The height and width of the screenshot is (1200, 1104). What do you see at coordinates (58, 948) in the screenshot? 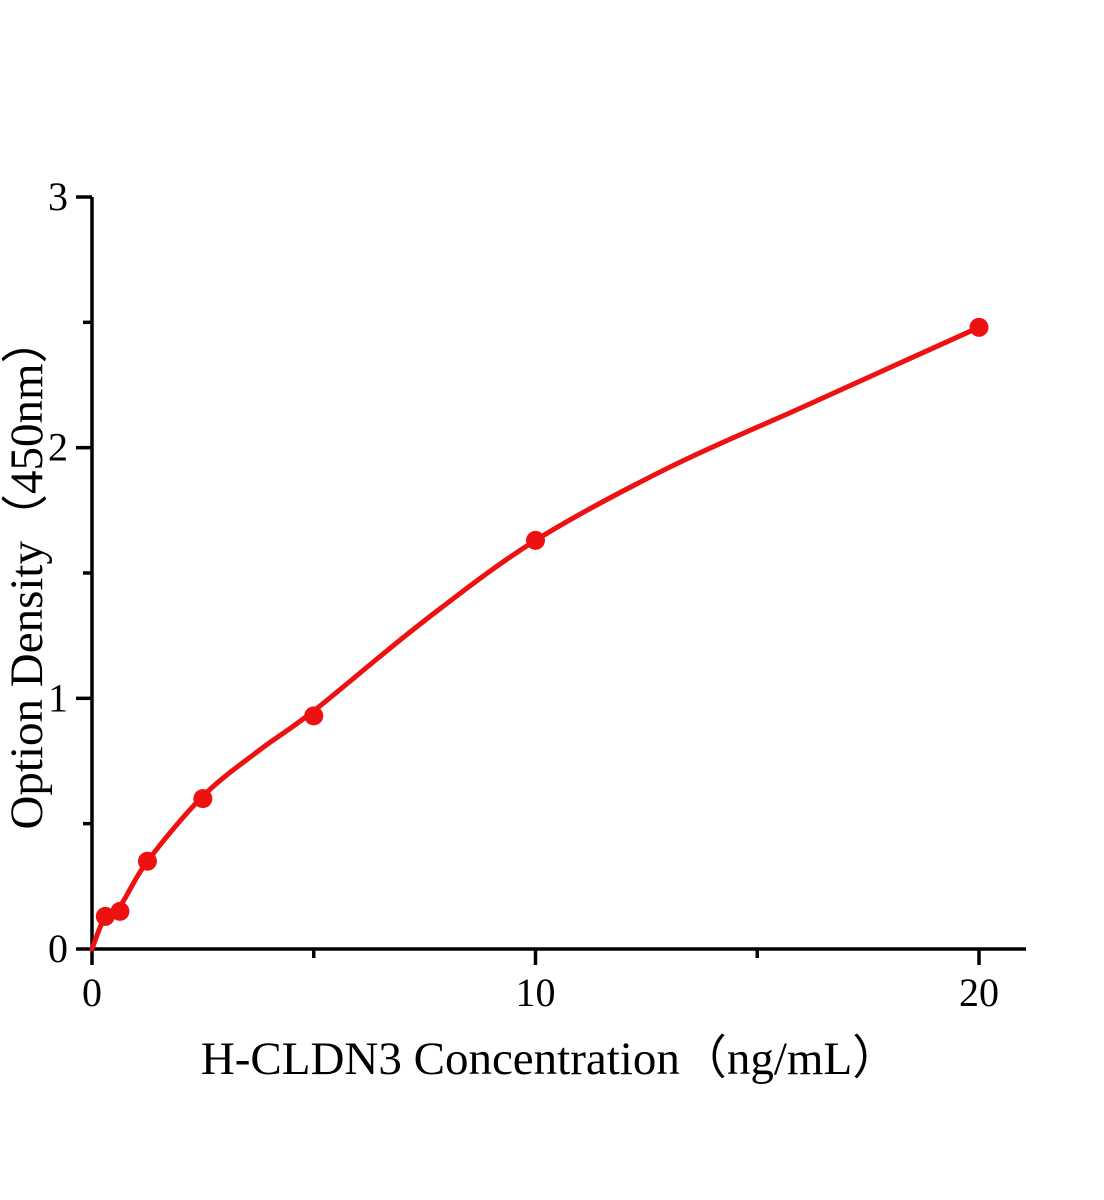
I see `y-tick-label: 0` at bounding box center [58, 948].